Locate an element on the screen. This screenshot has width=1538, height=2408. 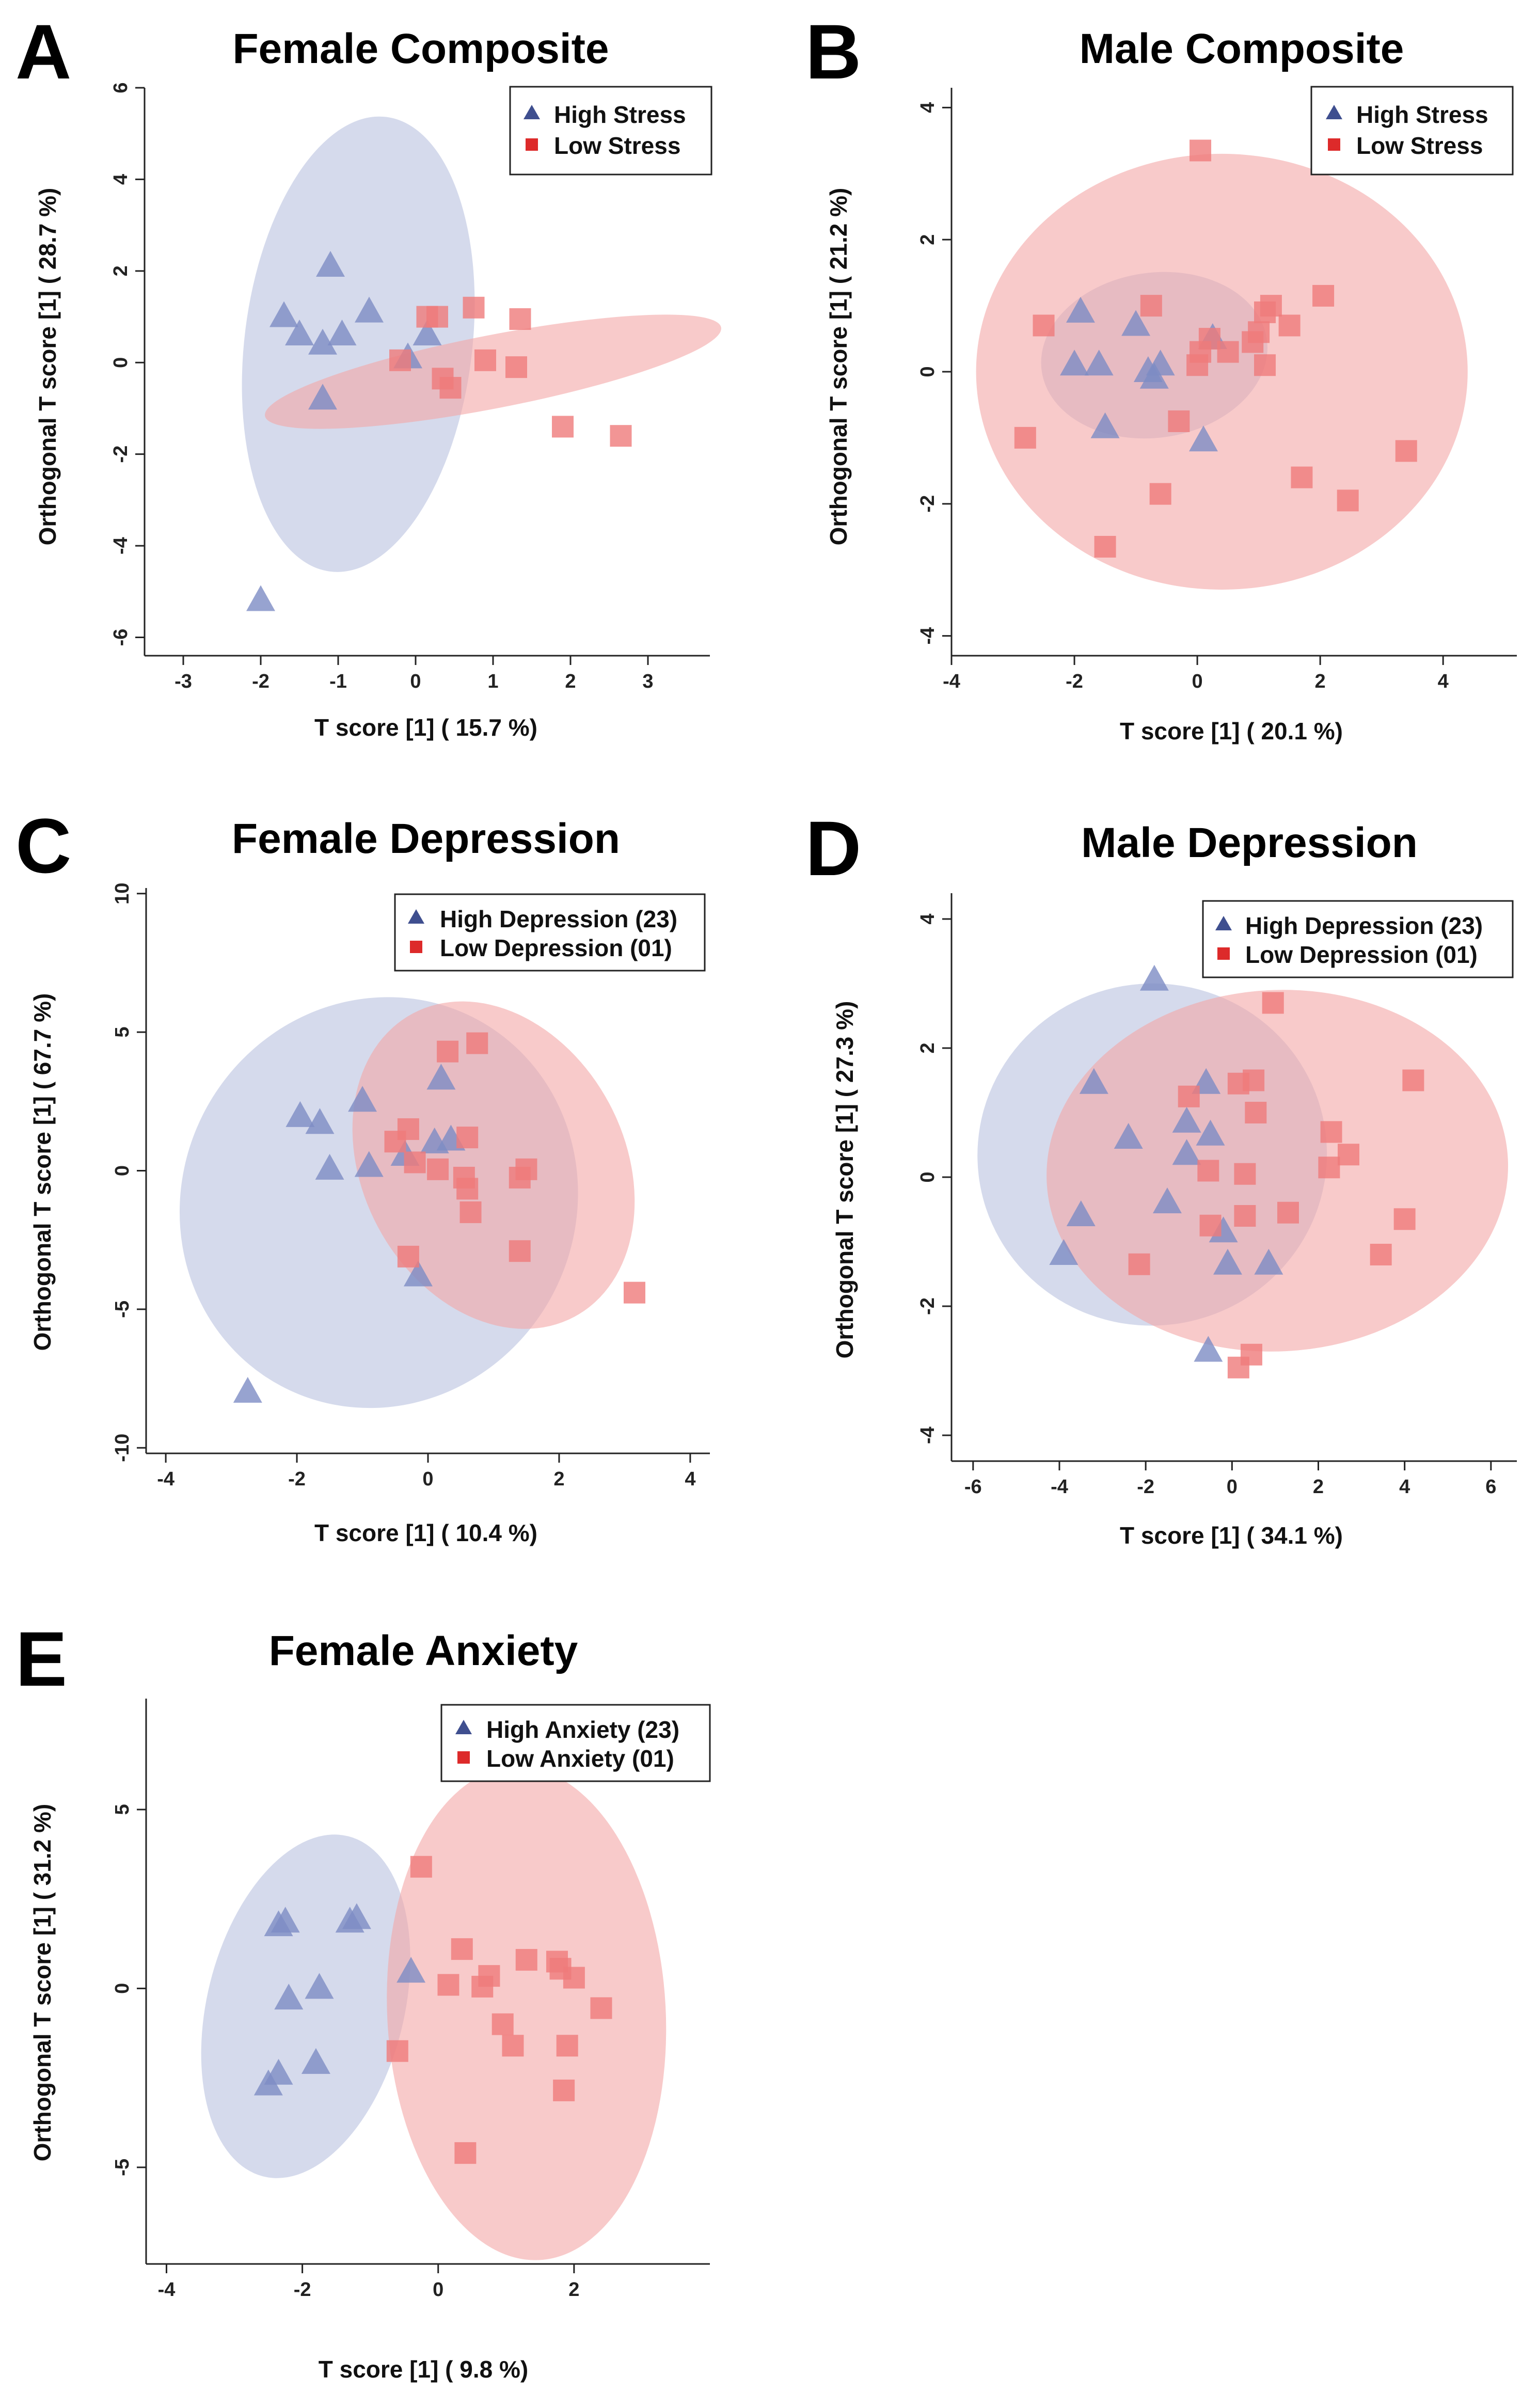
panel-e-legend-low: Low Anxiety (01) is located at coordinates (580, 1758).